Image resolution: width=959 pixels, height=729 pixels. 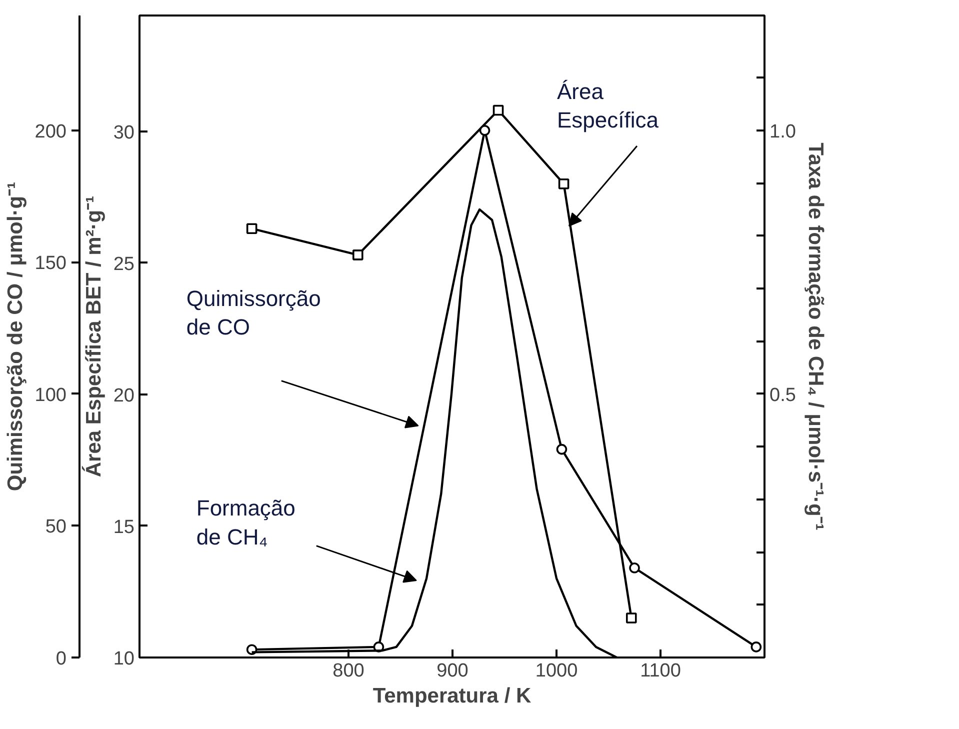 I want to click on y-axis-title: Área Específica BET / m²·g⁻¹, so click(x=93, y=337).